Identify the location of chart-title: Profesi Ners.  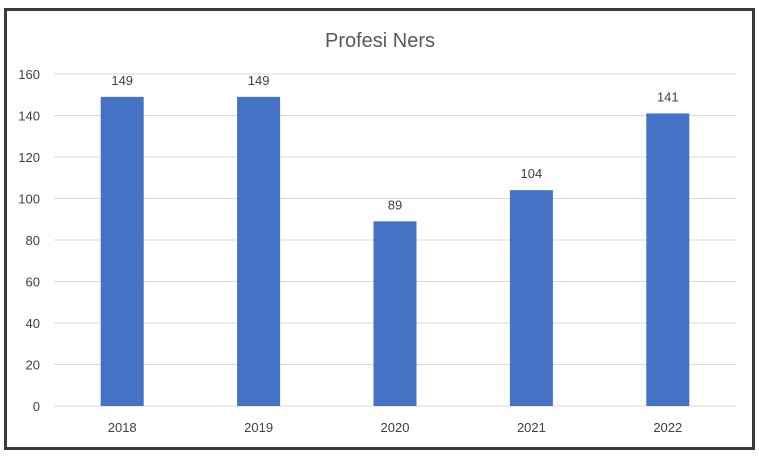
(380, 41).